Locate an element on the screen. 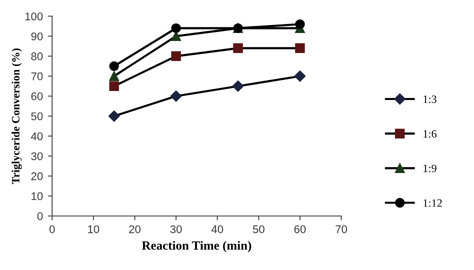 The width and height of the screenshot is (474, 270). legend-label: 1:6 is located at coordinates (430, 134).